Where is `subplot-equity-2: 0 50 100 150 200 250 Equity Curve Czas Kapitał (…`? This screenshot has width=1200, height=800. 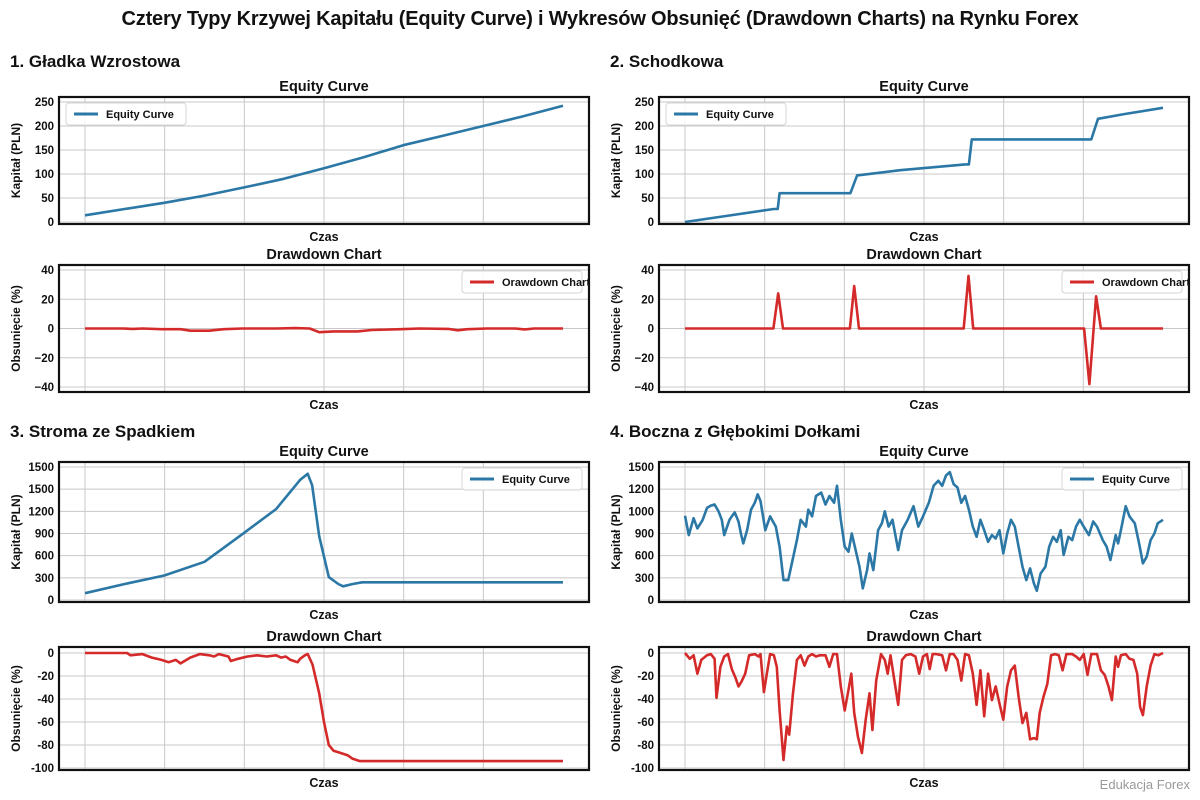 subplot-equity-2: 0 50 100 150 200 250 Equity Curve Czas Kapitał (… is located at coordinates (900, 161).